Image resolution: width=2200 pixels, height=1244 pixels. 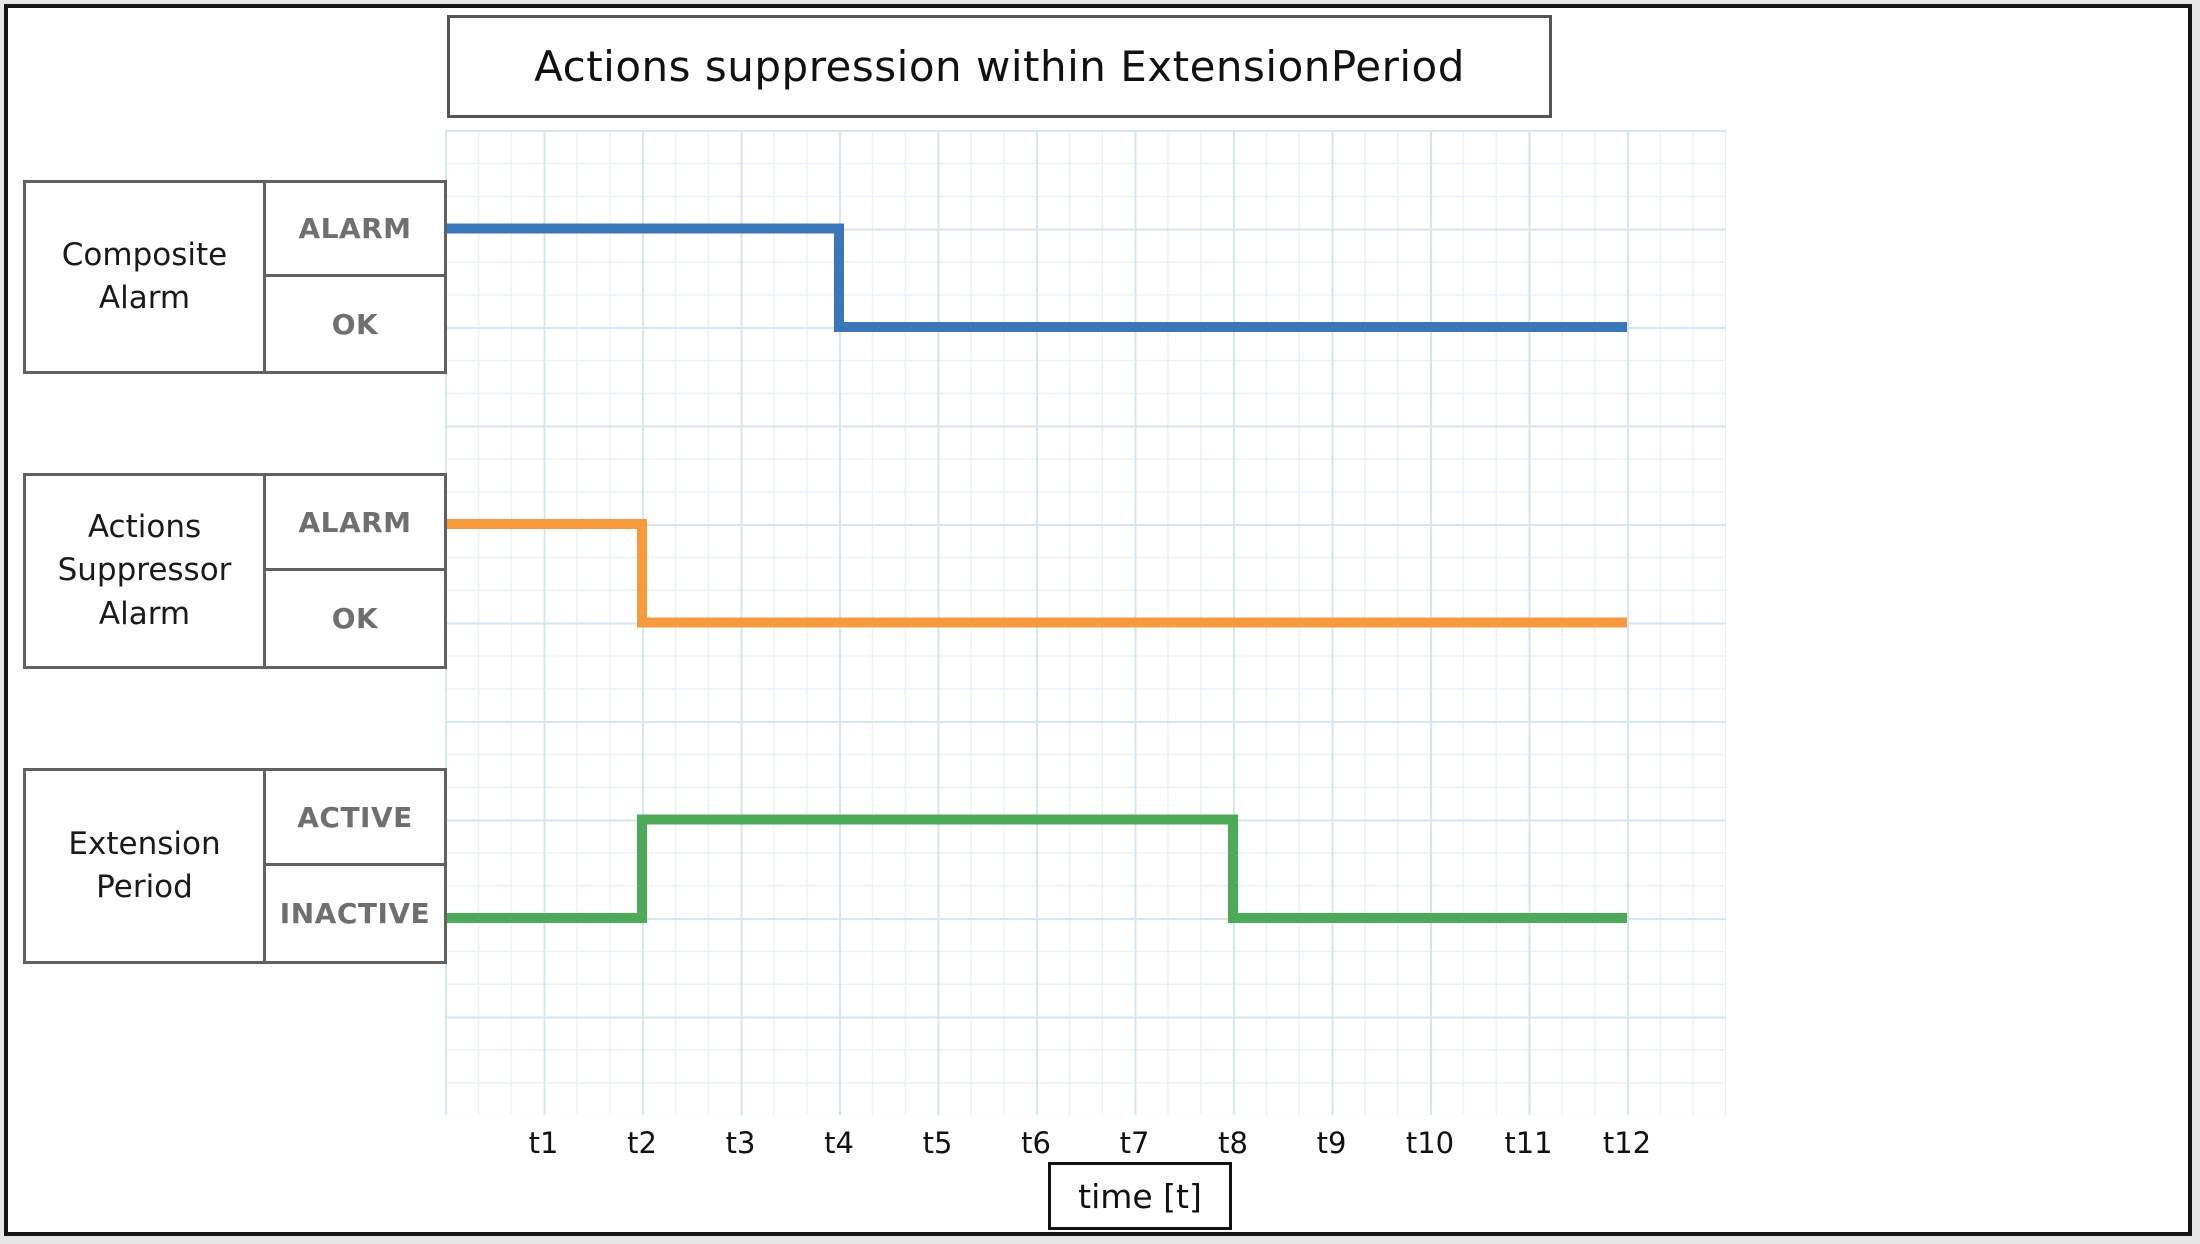 I want to click on tick-row: t1 t2 t3 t4 t5 t6 t7 t8 t9 t10 t11 t12, so click(x=1085, y=1148).